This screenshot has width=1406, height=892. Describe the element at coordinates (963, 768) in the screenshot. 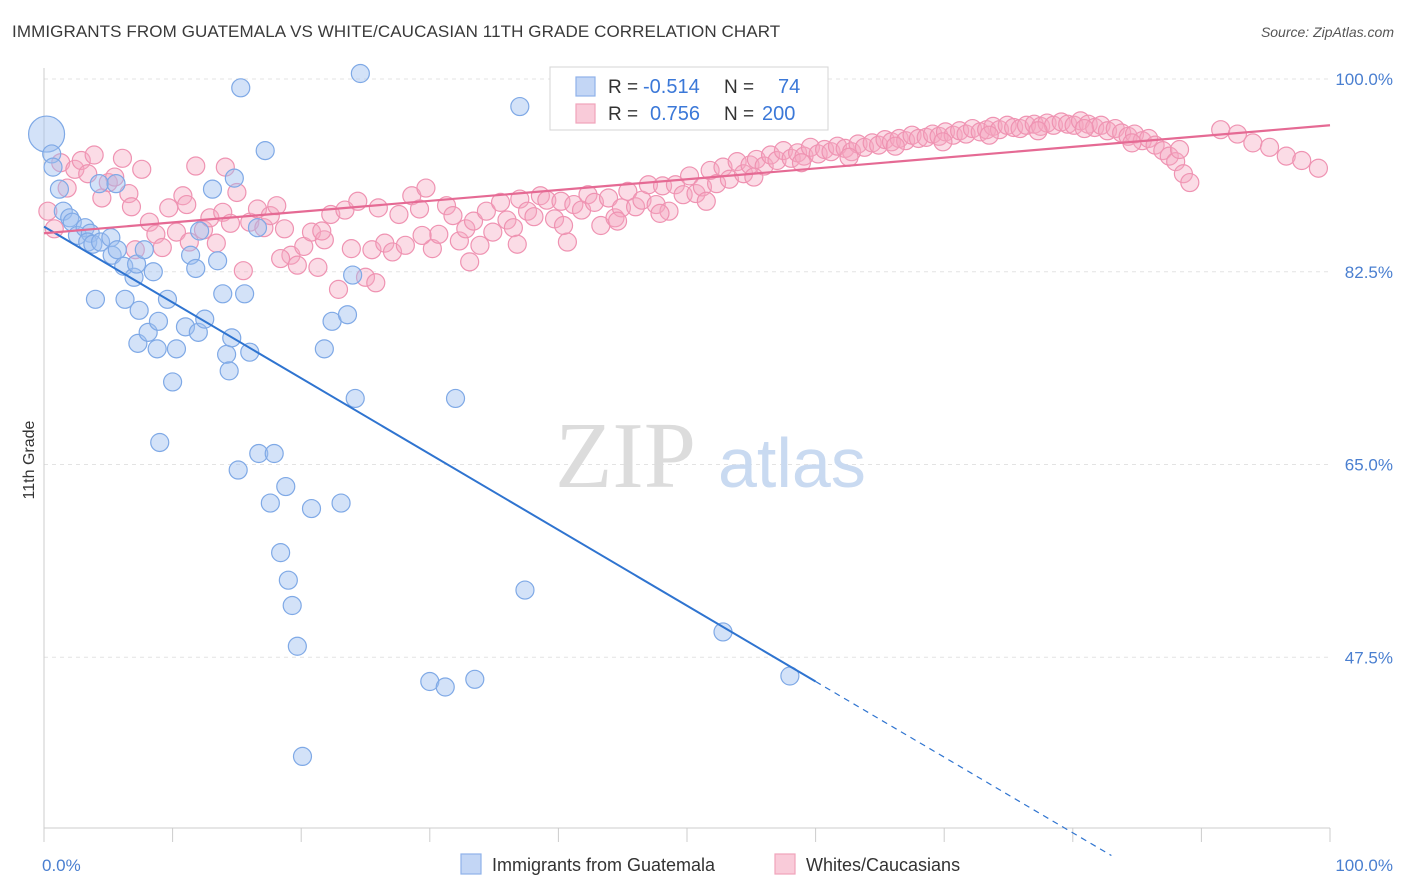

I see `guatemala-trend-extension` at that location.